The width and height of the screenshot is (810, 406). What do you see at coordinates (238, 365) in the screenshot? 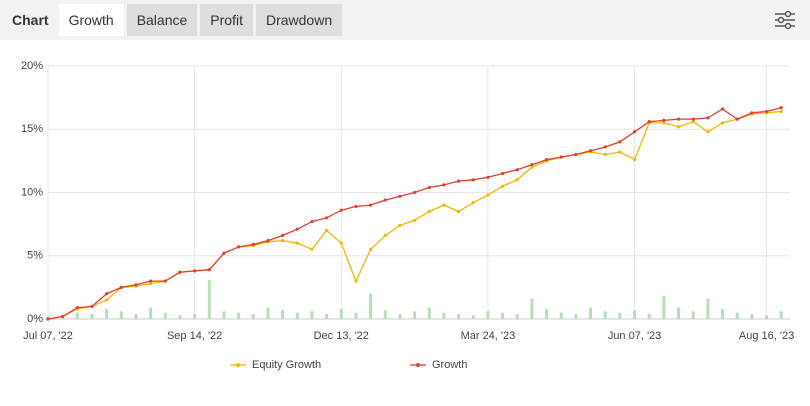
I see `legend-dot` at bounding box center [238, 365].